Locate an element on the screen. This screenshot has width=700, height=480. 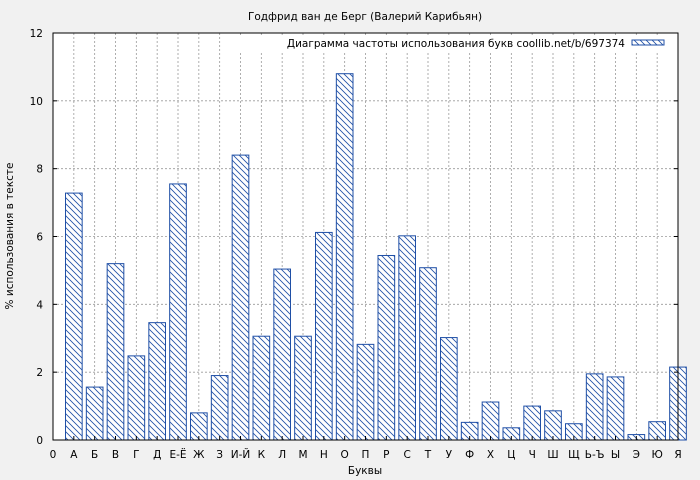
x-tick-label: Ж is located at coordinates (199, 455).